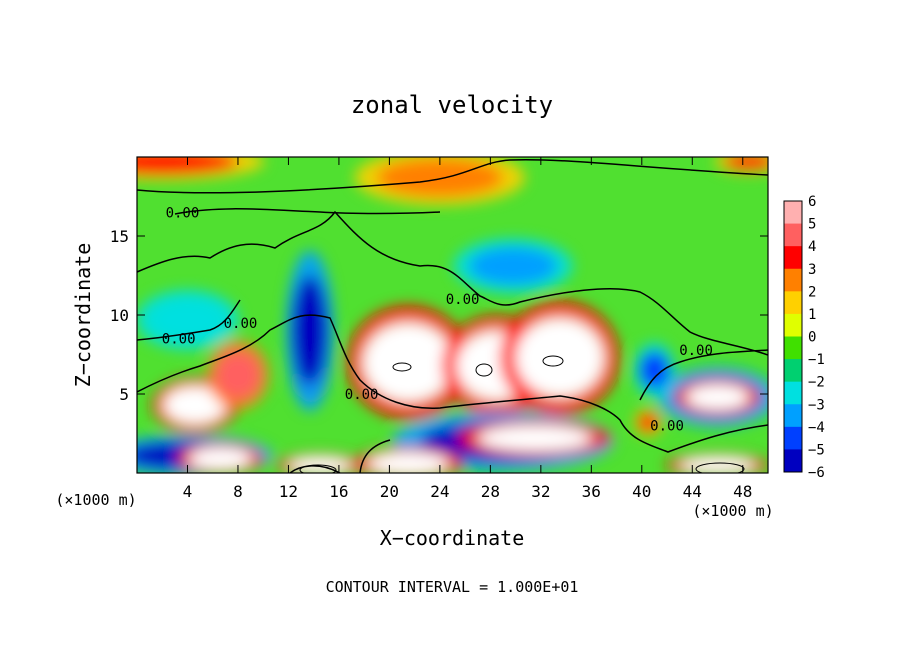 This screenshot has height=654, width=904. Describe the element at coordinates (816, 405) in the screenshot. I see `colorbar-label: −3` at that location.